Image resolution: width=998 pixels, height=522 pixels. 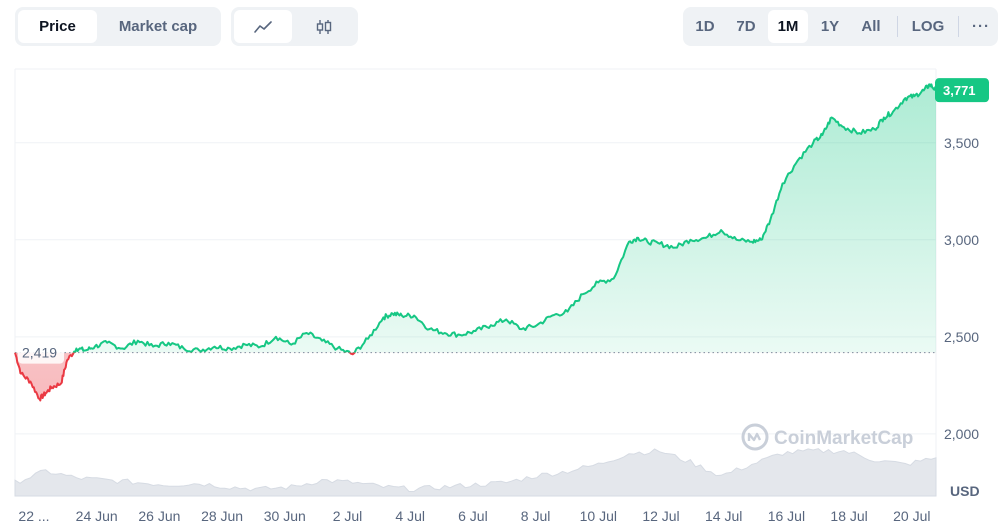 What do you see at coordinates (723, 515) in the screenshot?
I see `x-tick-label: 14 Jul` at bounding box center [723, 515].